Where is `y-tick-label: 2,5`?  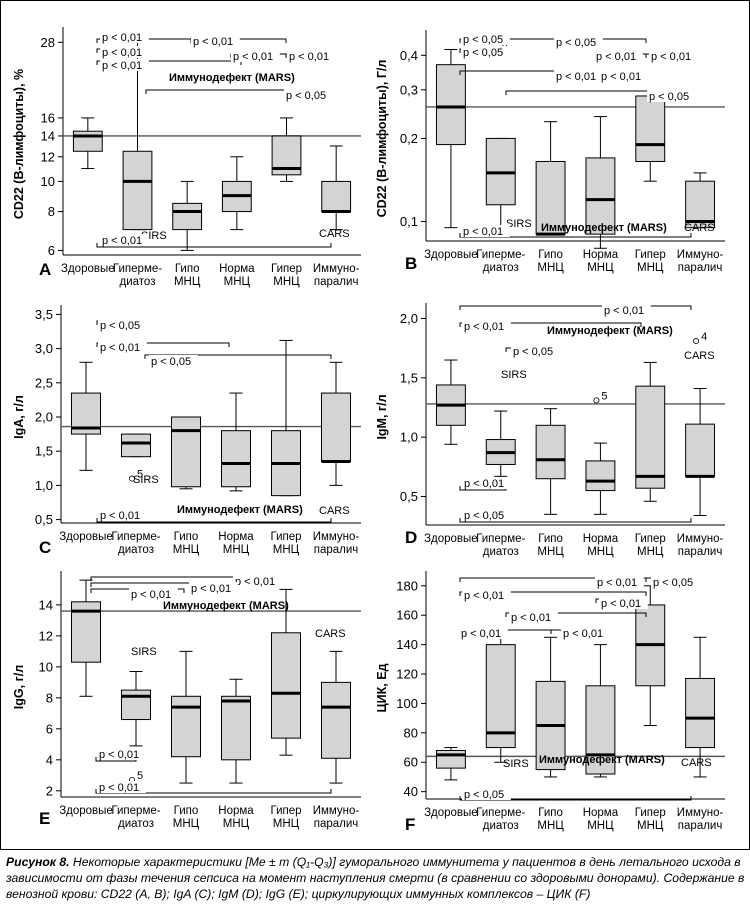
y-tick-label: 2,5 is located at coordinates (44, 382).